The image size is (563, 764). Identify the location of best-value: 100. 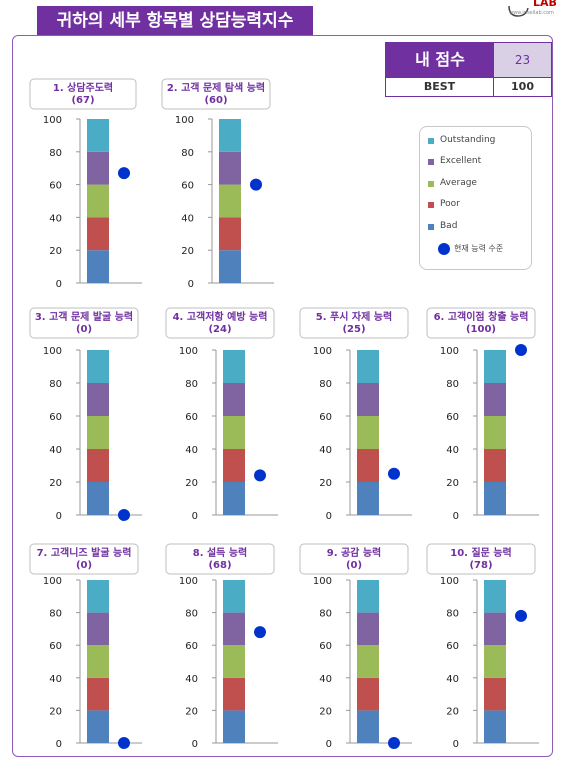
(522, 86).